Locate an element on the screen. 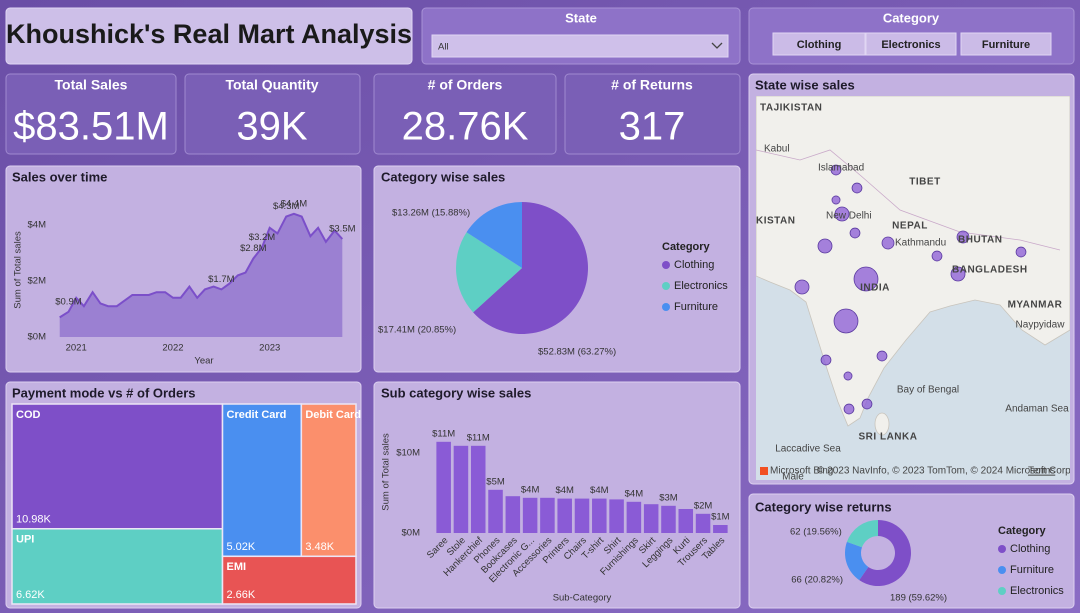  place-label: TIBET is located at coordinates (924, 182).